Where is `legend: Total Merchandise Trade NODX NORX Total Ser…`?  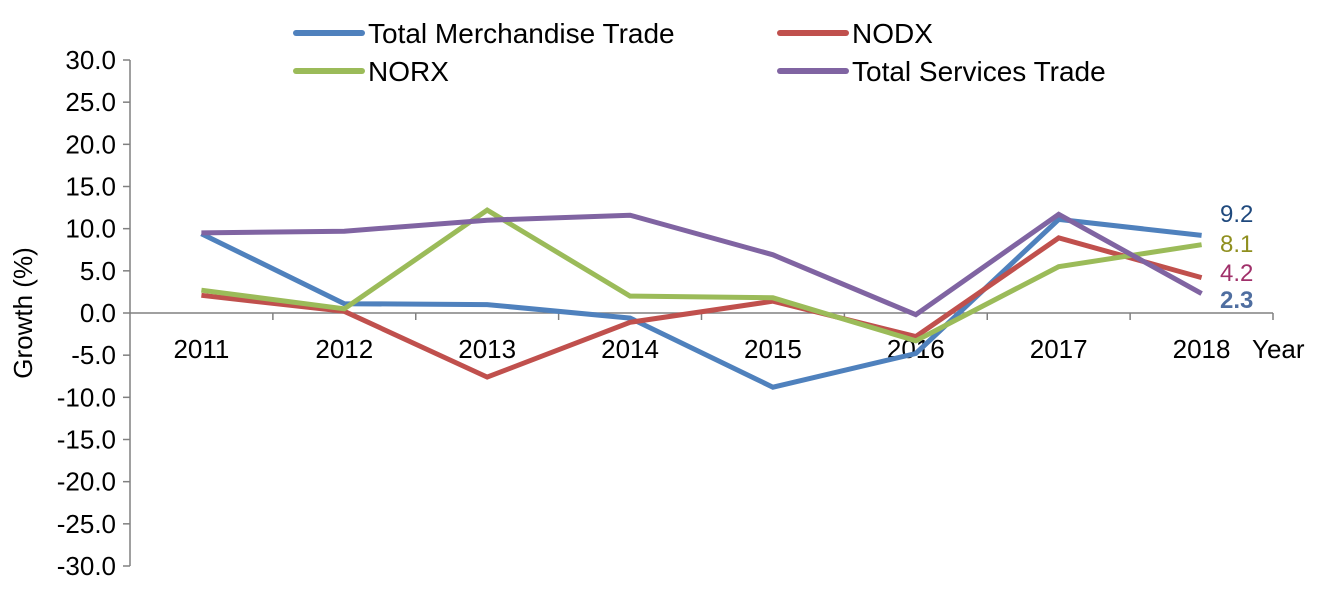
legend: Total Merchandise Trade NODX NORX Total Ser… is located at coordinates (699, 52).